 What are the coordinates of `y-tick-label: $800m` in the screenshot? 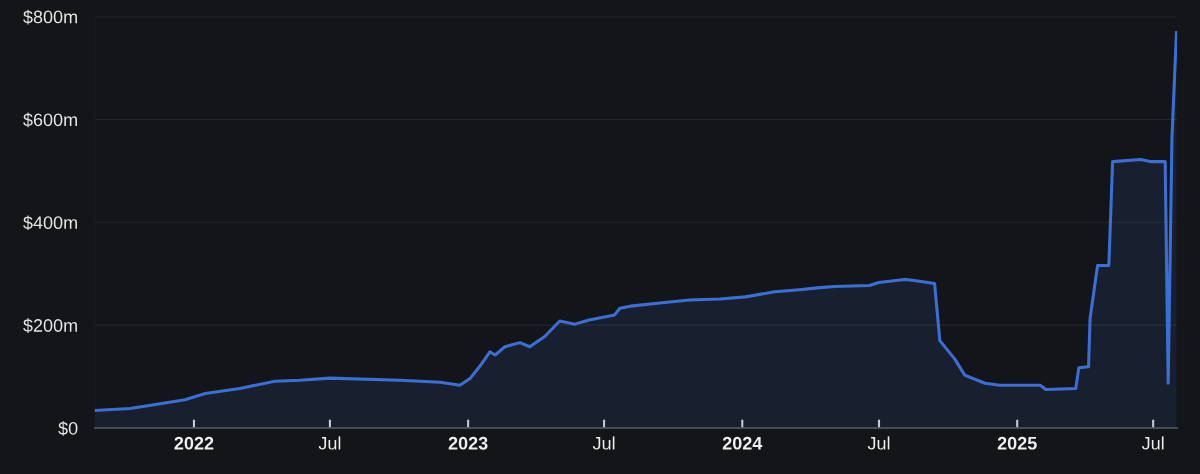 It's located at (50, 17).